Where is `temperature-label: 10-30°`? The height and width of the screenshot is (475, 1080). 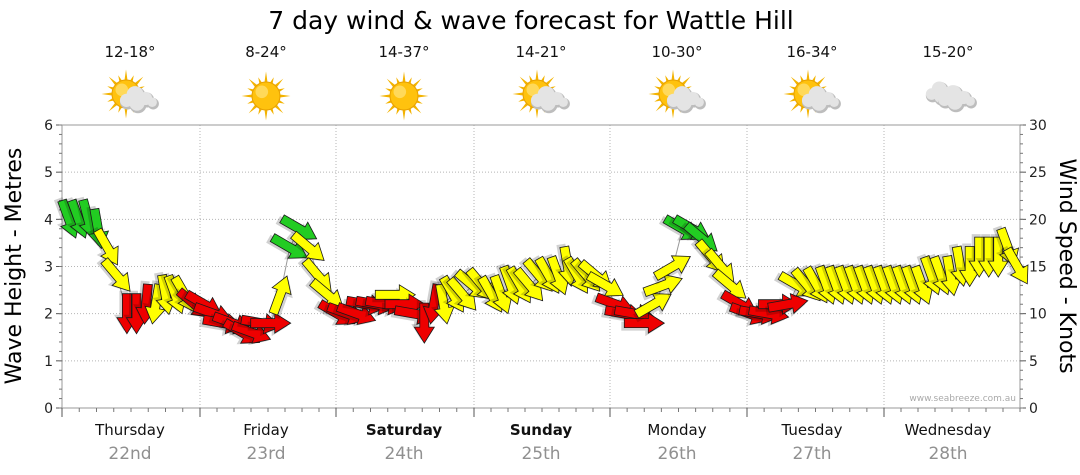
temperature-label: 10-30° is located at coordinates (676, 52).